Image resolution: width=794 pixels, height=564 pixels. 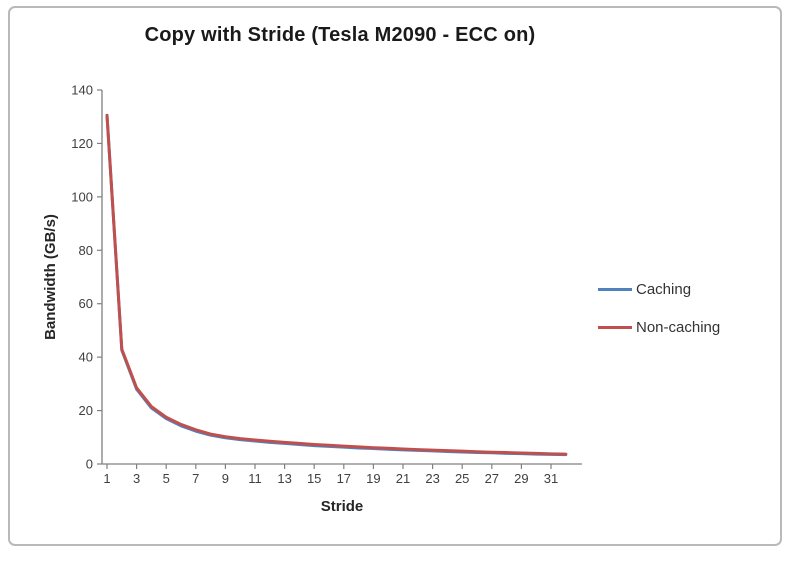 I want to click on x-tick-label: 15, so click(x=314, y=478).